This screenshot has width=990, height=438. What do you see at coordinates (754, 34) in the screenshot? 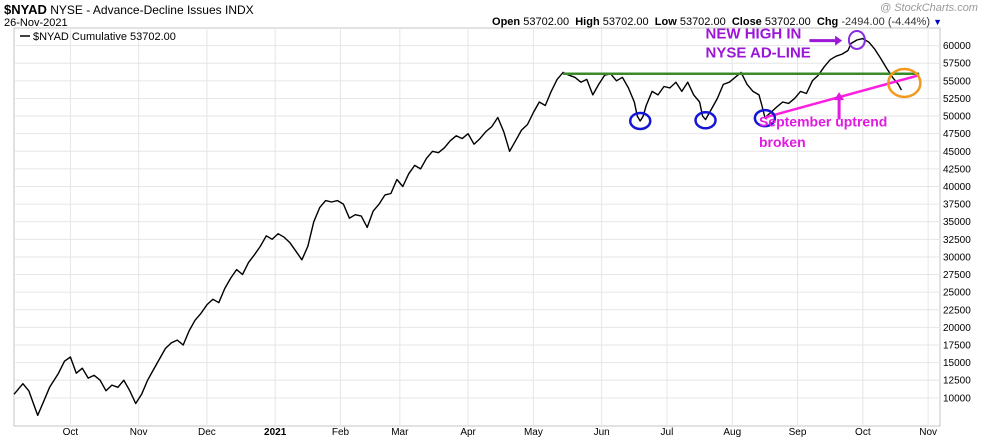
I see `new-high-text-line1: NEW HIGH IN` at bounding box center [754, 34].